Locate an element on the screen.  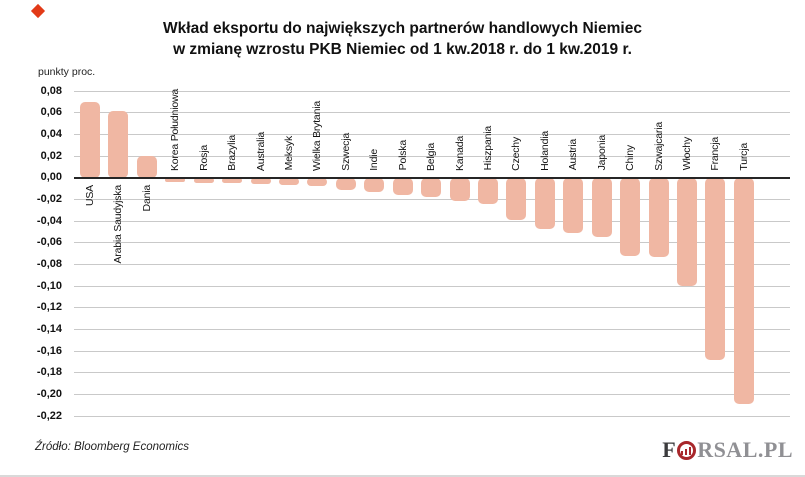
category-label: Rosja is located at coordinates (203, 157).